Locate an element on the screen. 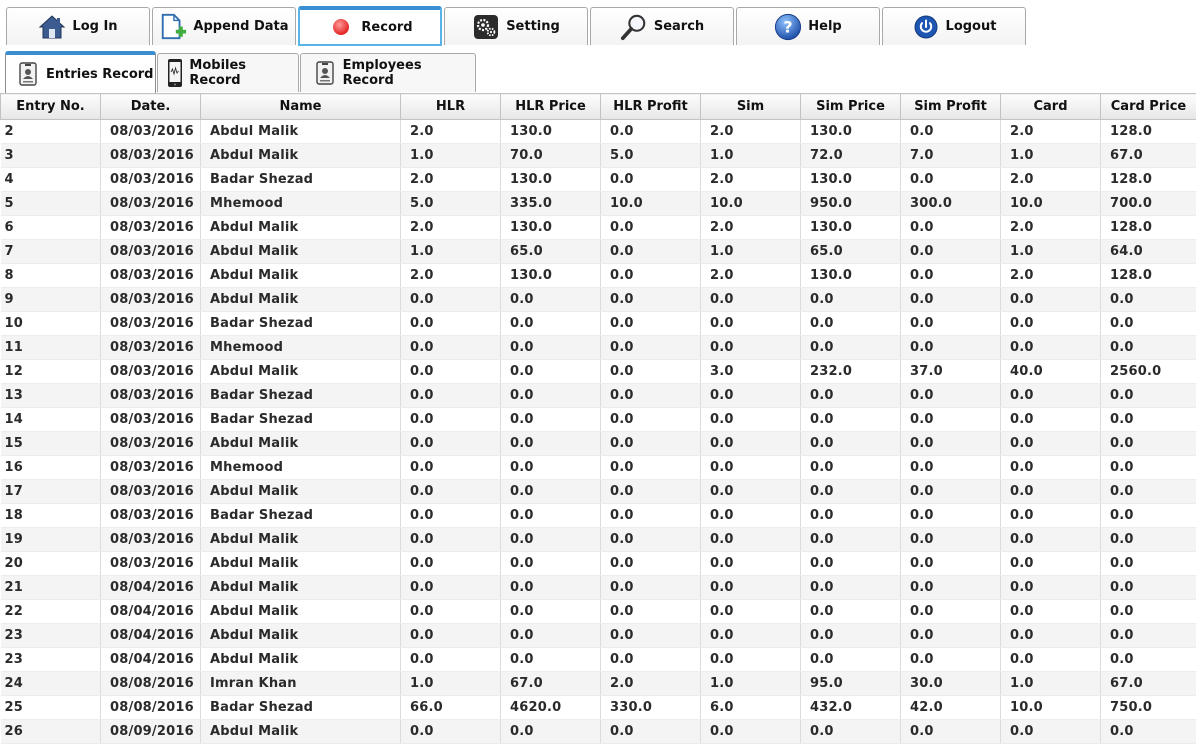 The image size is (1196, 753). column-header: HLR is located at coordinates (450, 106).